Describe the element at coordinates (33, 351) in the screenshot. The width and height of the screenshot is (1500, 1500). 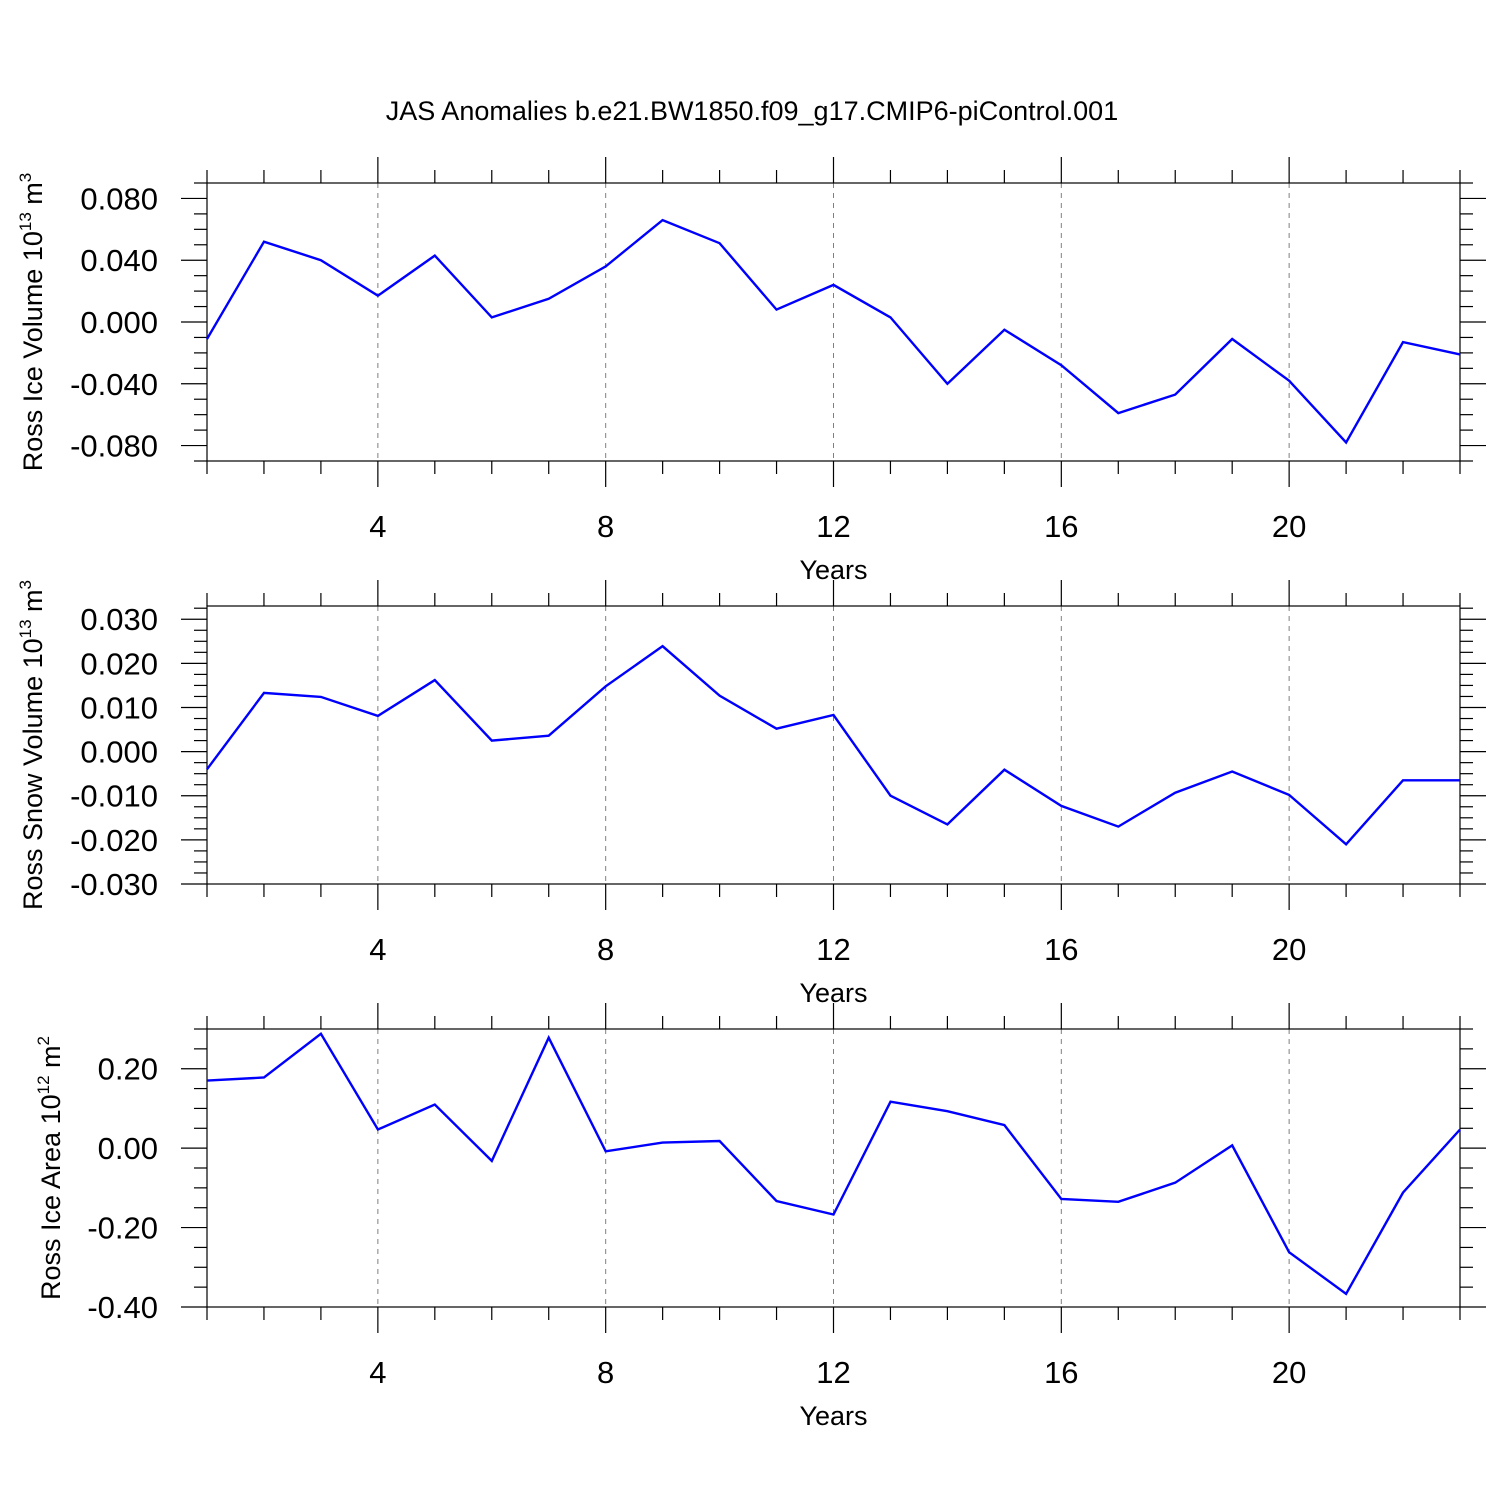
I see `y-axis-title-text: Ross Ice Volume 10` at that location.